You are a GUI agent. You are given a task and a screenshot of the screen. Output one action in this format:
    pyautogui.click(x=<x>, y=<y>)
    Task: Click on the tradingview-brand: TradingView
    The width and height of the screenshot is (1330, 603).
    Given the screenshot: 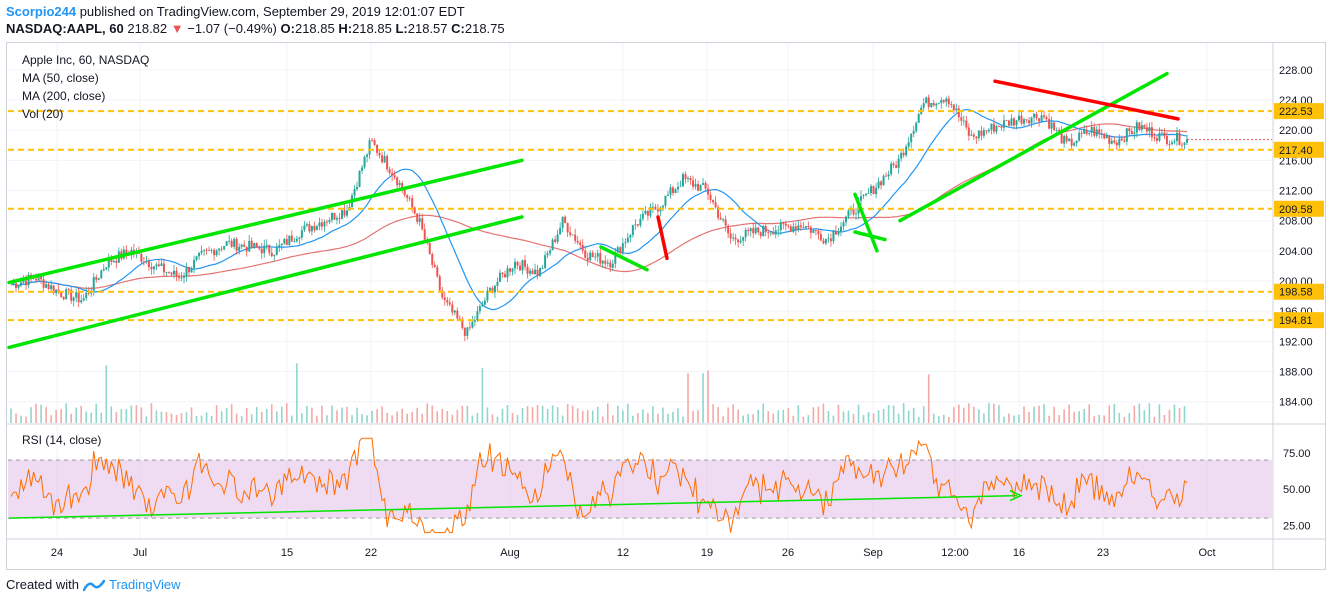 What is the action you would take?
    pyautogui.click(x=144, y=584)
    